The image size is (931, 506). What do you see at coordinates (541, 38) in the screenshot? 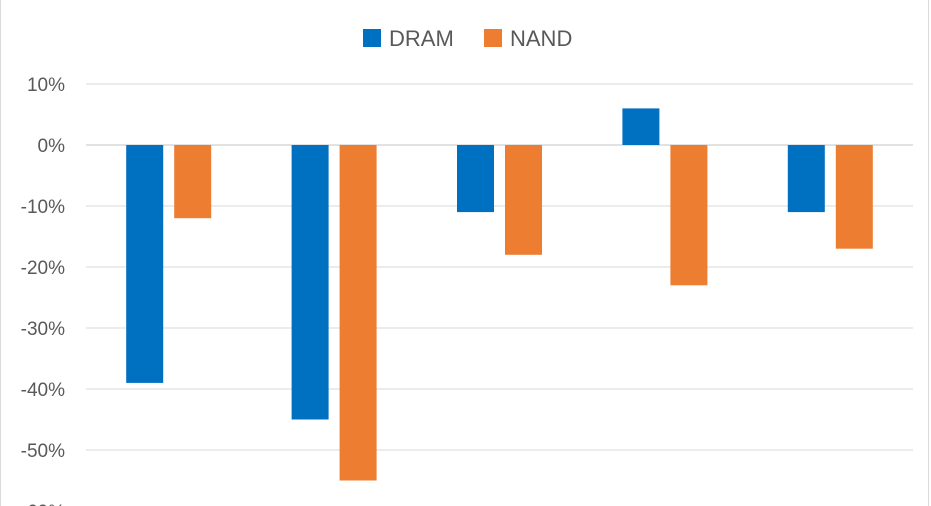
I see `legend-label-nand: NAND` at bounding box center [541, 38].